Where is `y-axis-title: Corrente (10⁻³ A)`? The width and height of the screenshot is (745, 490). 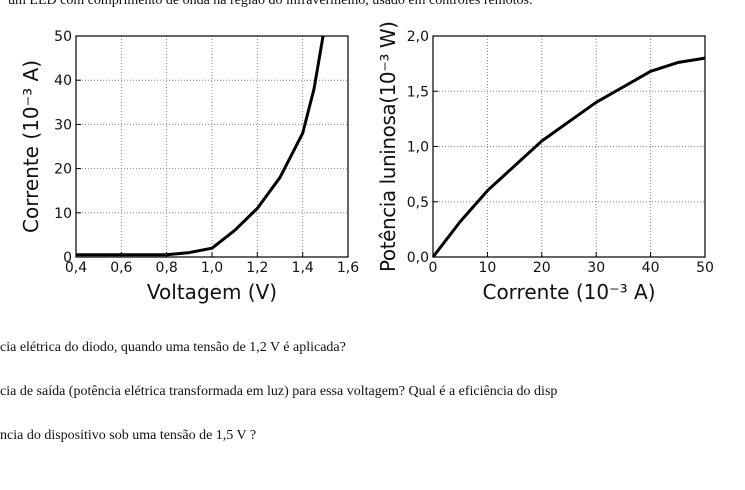 y-axis-title: Corrente (10⁻³ A) is located at coordinates (31, 146).